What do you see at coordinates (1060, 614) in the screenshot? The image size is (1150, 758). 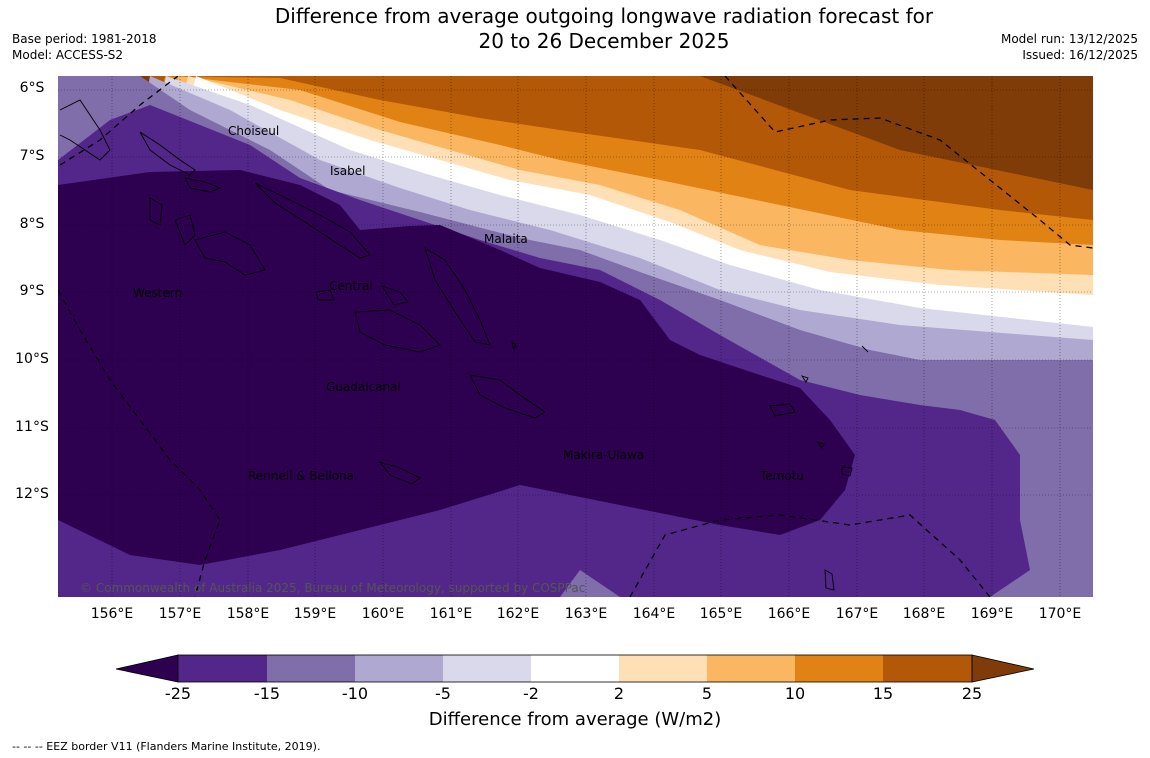 I see `lon-label: 170°E` at bounding box center [1060, 614].